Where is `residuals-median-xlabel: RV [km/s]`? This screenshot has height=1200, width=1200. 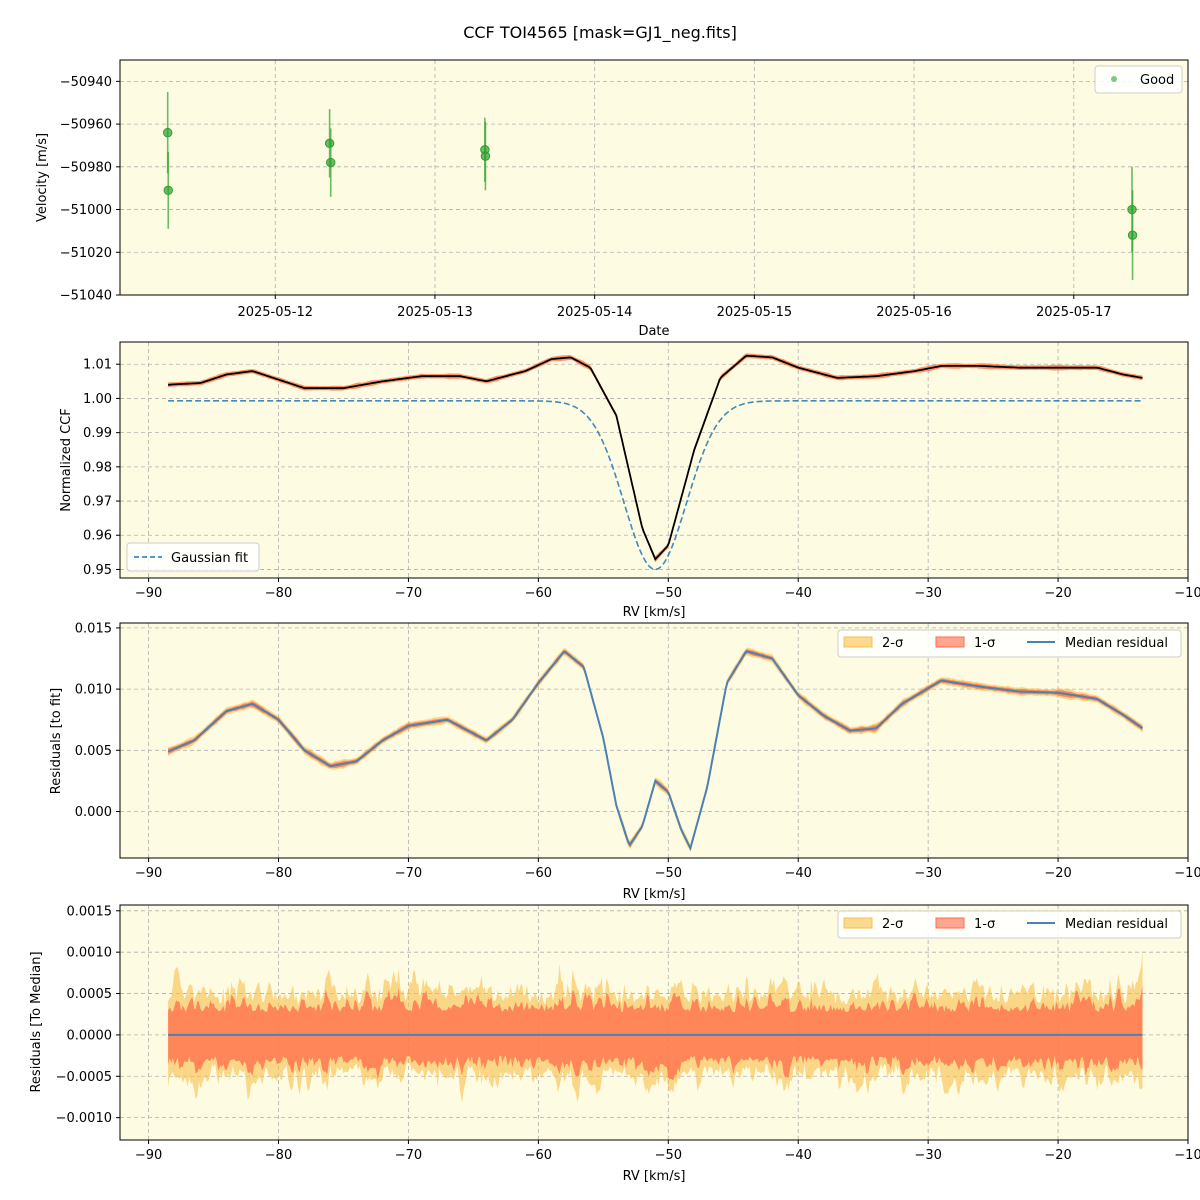 residuals-median-xlabel: RV [km/s] is located at coordinates (654, 1176).